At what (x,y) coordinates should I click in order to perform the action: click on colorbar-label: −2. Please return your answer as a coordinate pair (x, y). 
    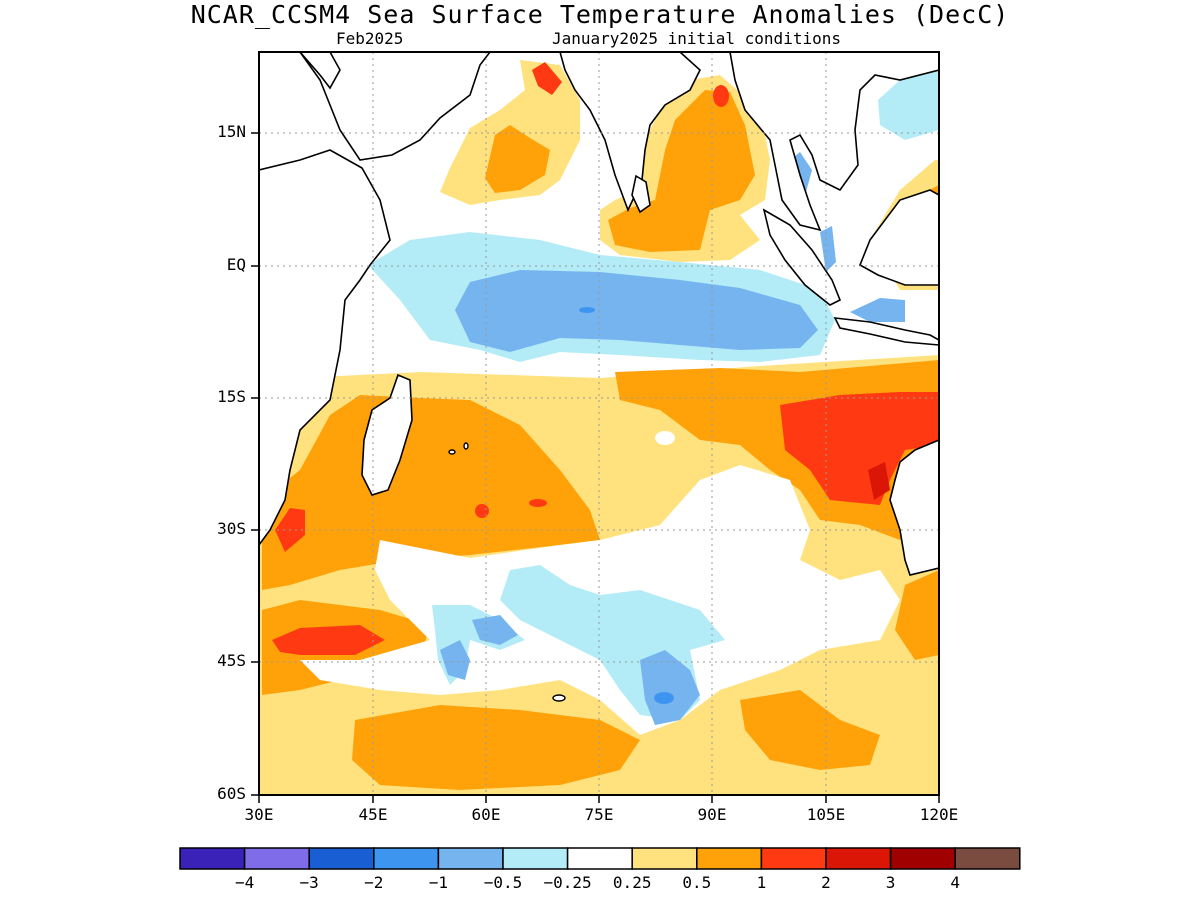
    Looking at the image, I should click on (374, 882).